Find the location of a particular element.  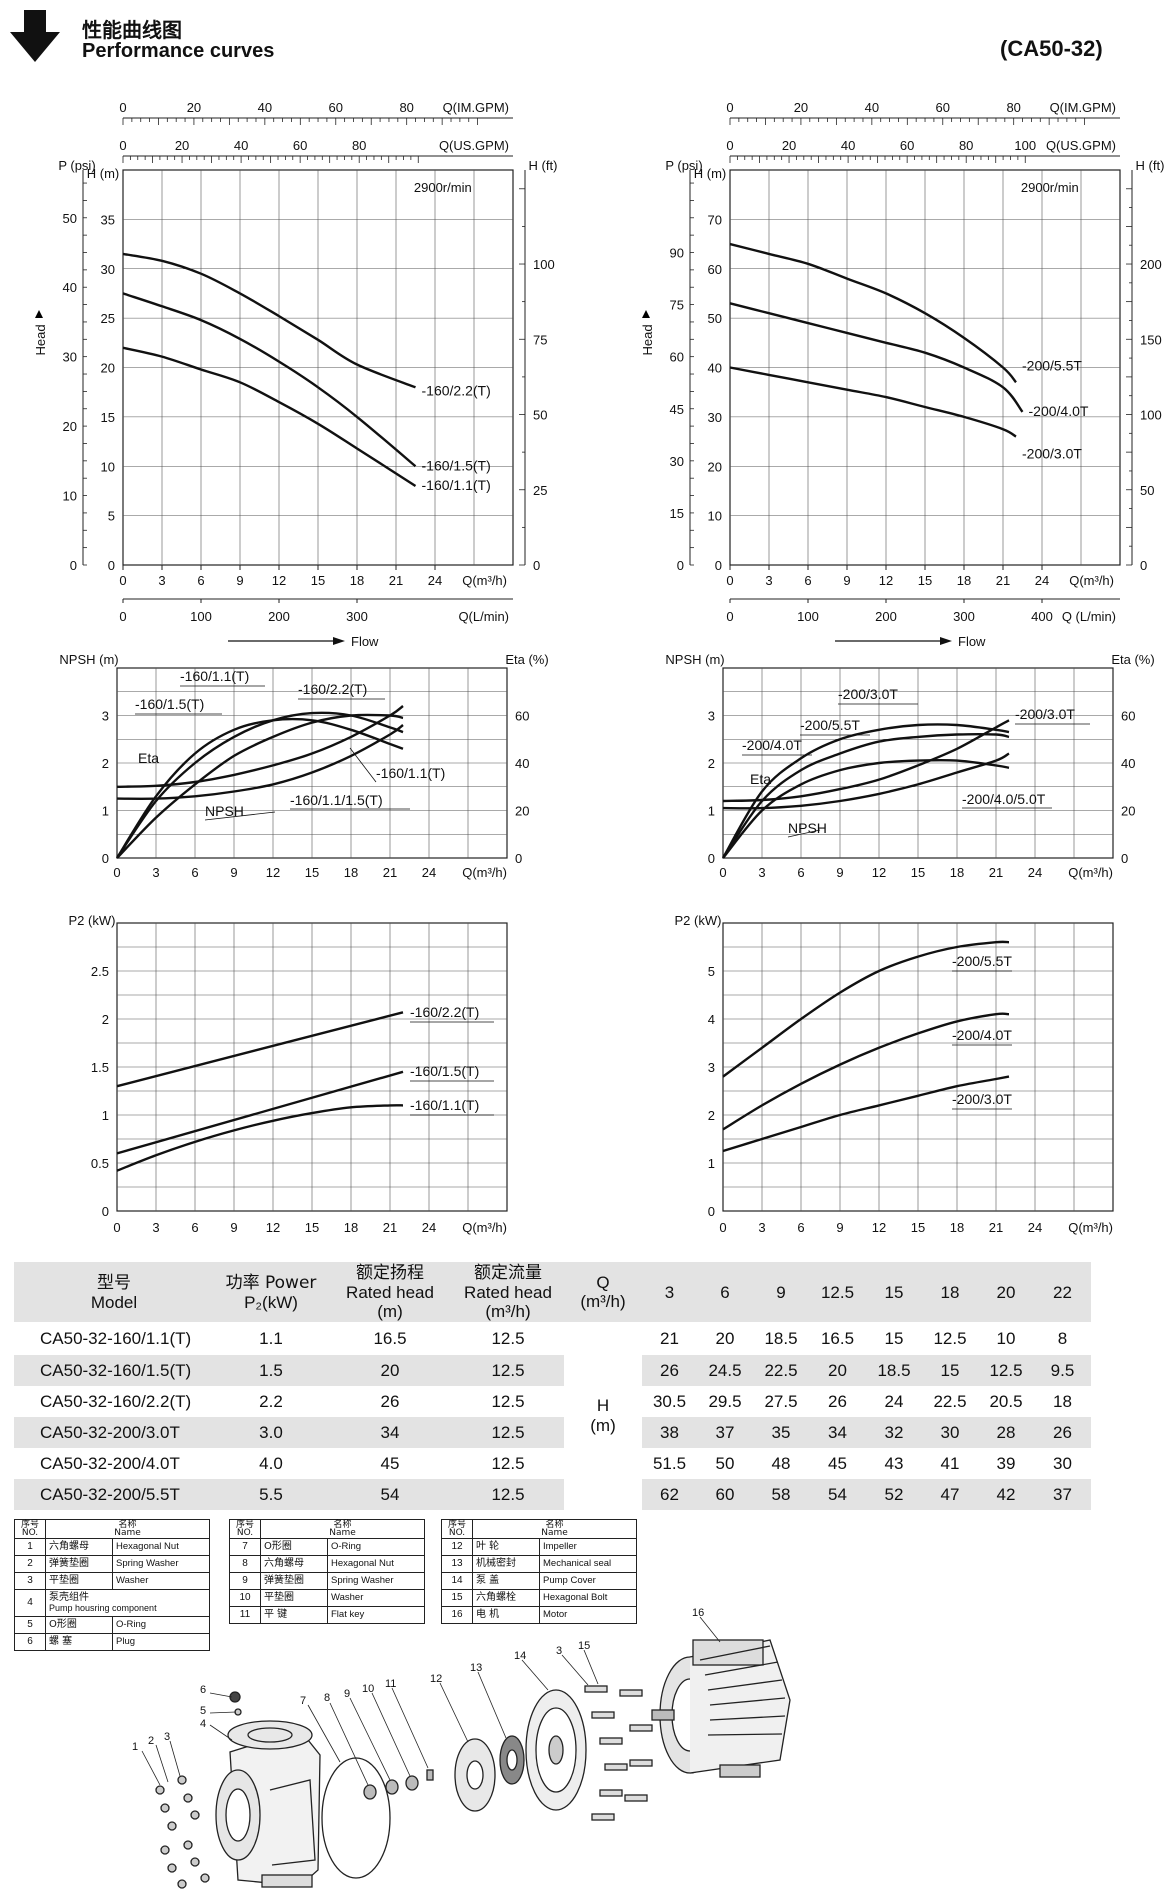

col-power-en: P₂(kW) is located at coordinates (271, 1302).